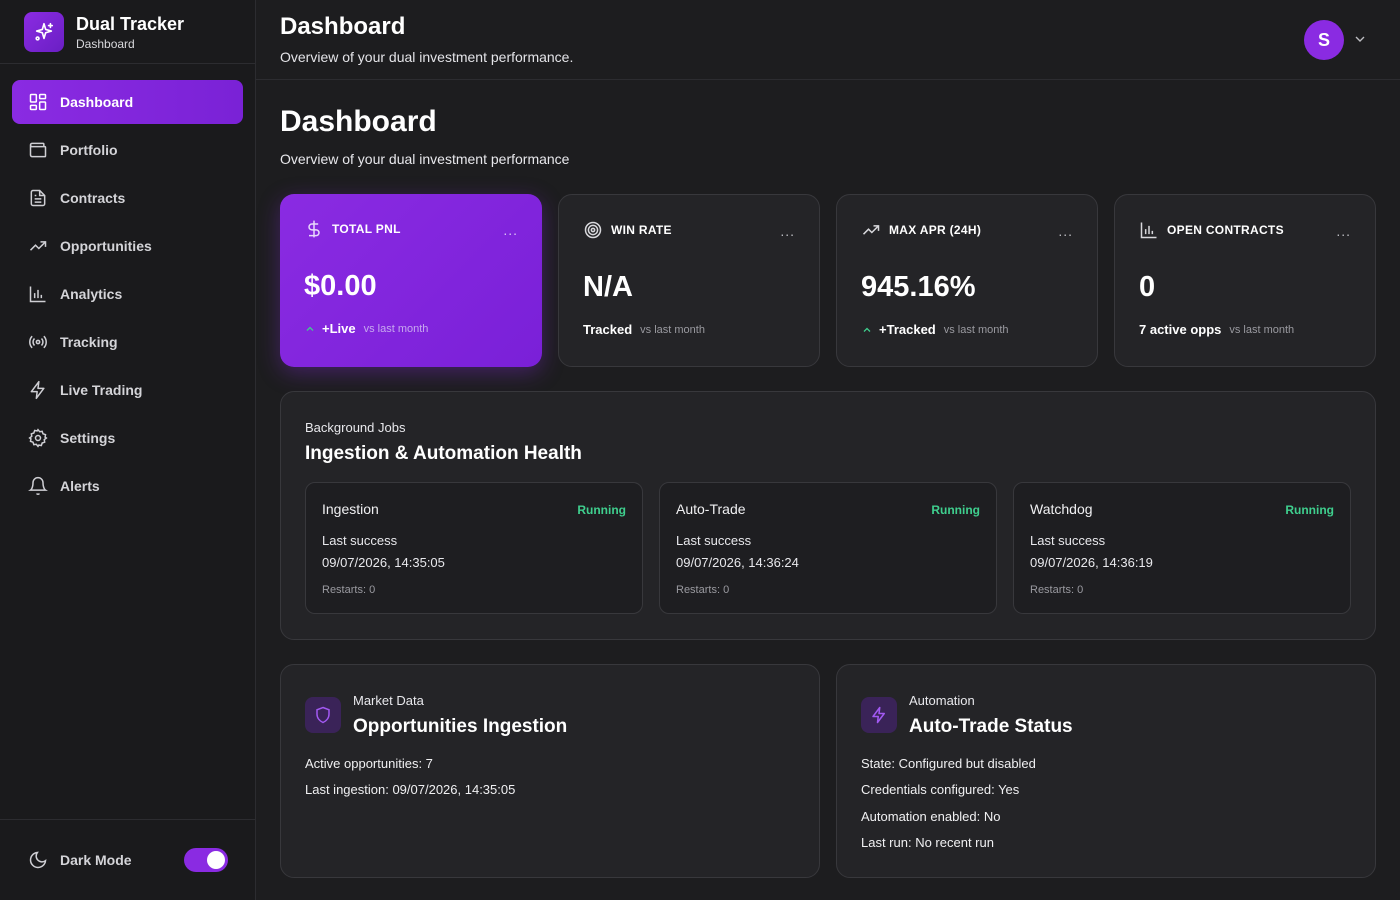  What do you see at coordinates (366, 229) in the screenshot?
I see `stat-label: TOTAL PNL` at bounding box center [366, 229].